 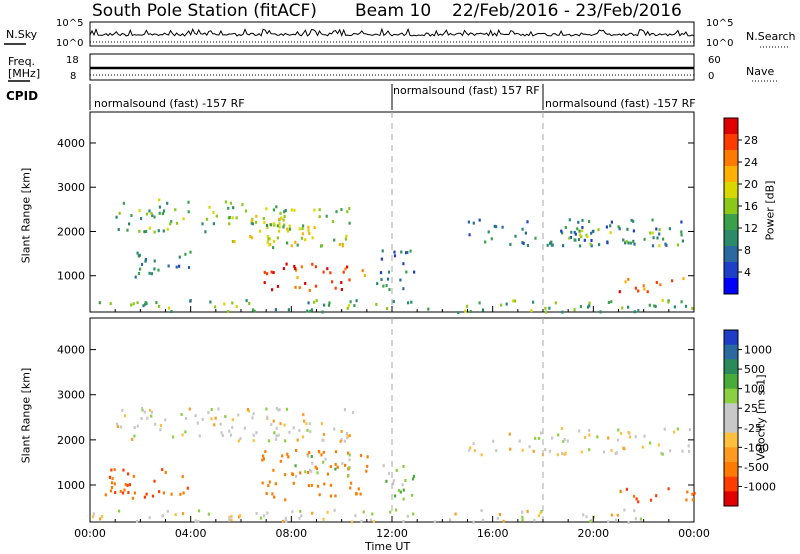 I want to click on power-y-tick-label: 4000, so click(x=71, y=143).